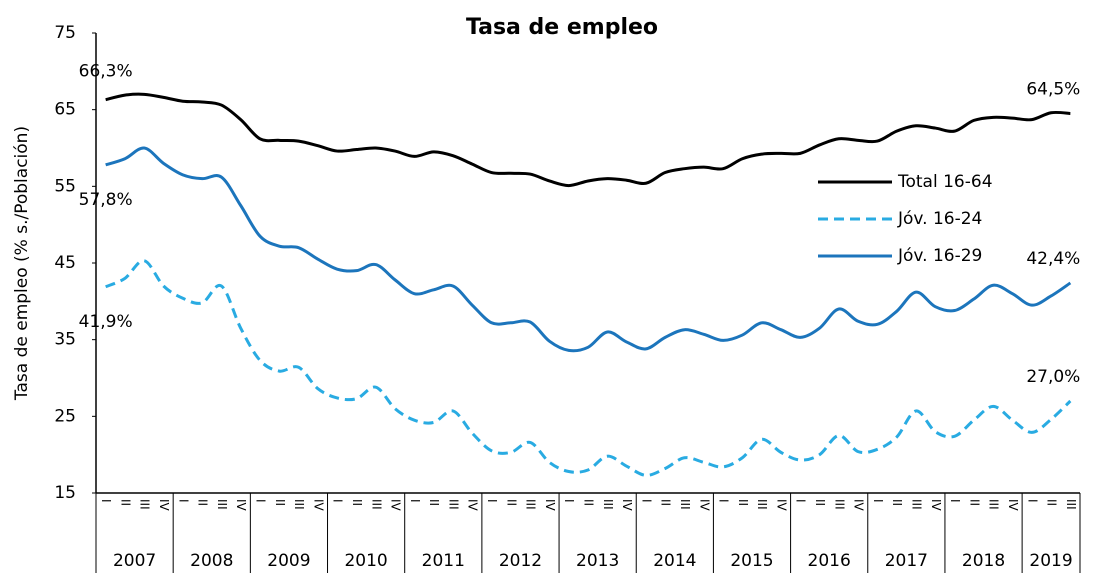 This screenshot has width=1104, height=573. I want to click on year-label: 2008, so click(211, 561).